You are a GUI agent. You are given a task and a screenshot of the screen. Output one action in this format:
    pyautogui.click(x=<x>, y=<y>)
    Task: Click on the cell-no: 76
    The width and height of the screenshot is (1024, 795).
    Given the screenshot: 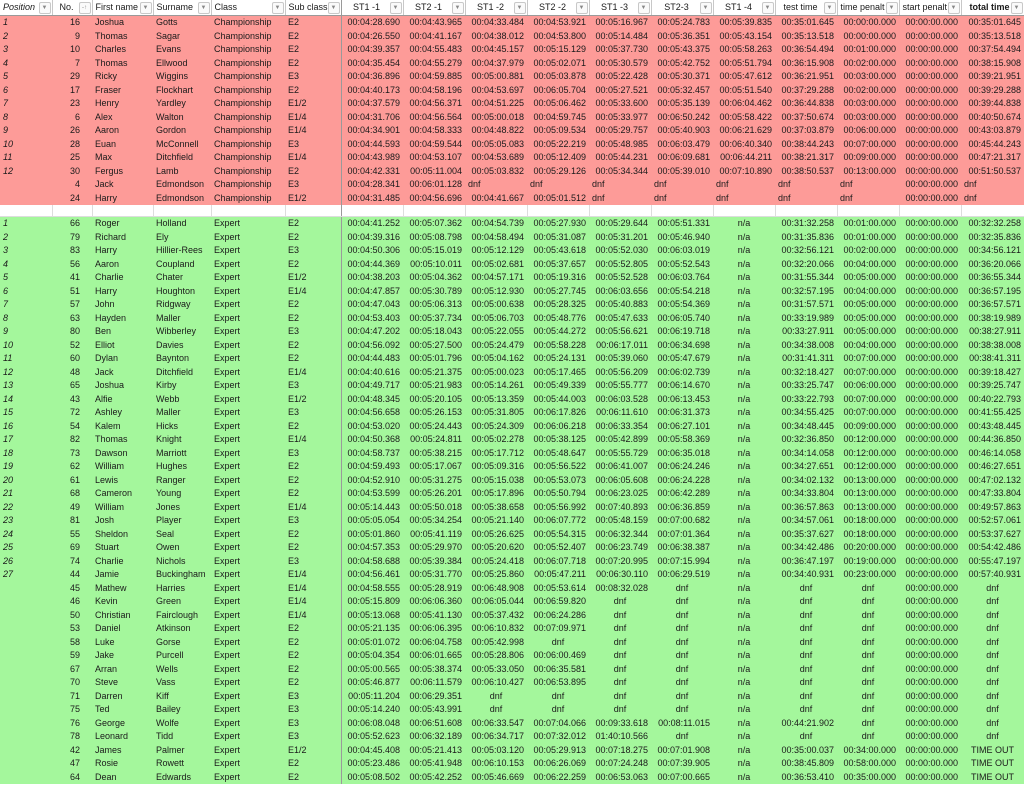 What is the action you would take?
    pyautogui.click(x=72, y=723)
    